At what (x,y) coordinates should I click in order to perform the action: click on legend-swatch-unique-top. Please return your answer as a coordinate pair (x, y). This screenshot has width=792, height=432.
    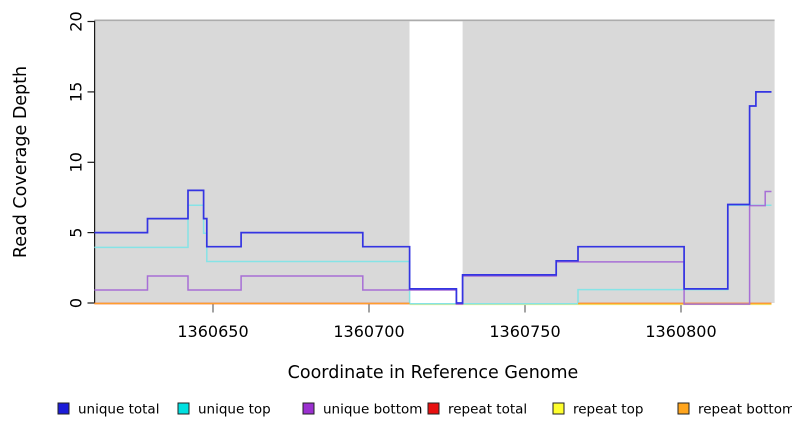
    Looking at the image, I should click on (183, 408).